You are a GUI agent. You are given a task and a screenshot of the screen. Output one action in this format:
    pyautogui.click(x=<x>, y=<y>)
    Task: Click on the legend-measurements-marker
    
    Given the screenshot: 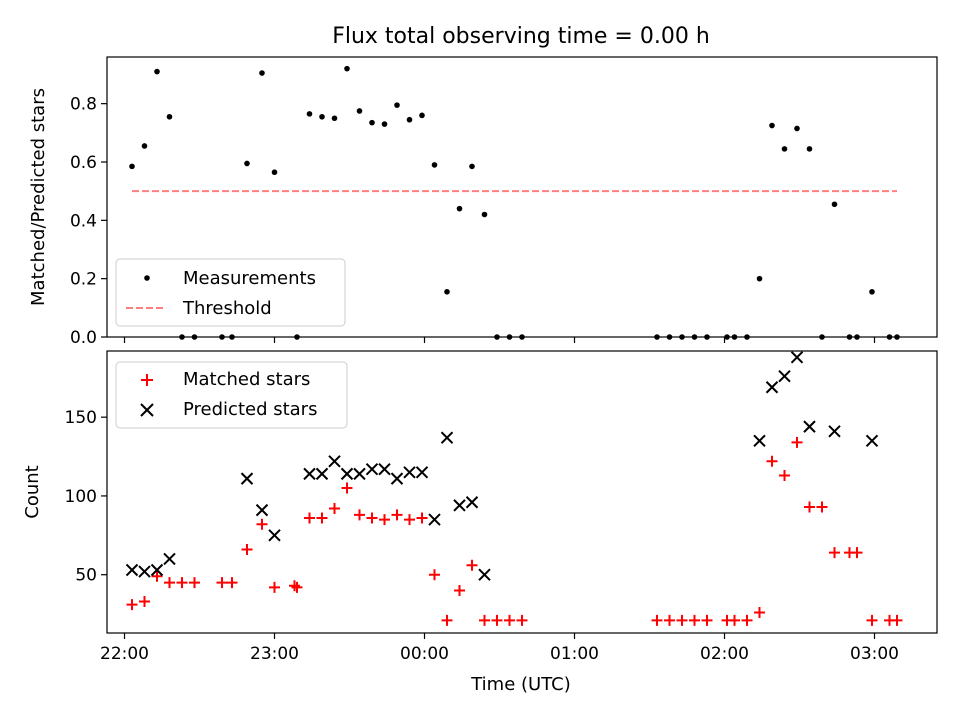 What is the action you would take?
    pyautogui.click(x=147, y=278)
    